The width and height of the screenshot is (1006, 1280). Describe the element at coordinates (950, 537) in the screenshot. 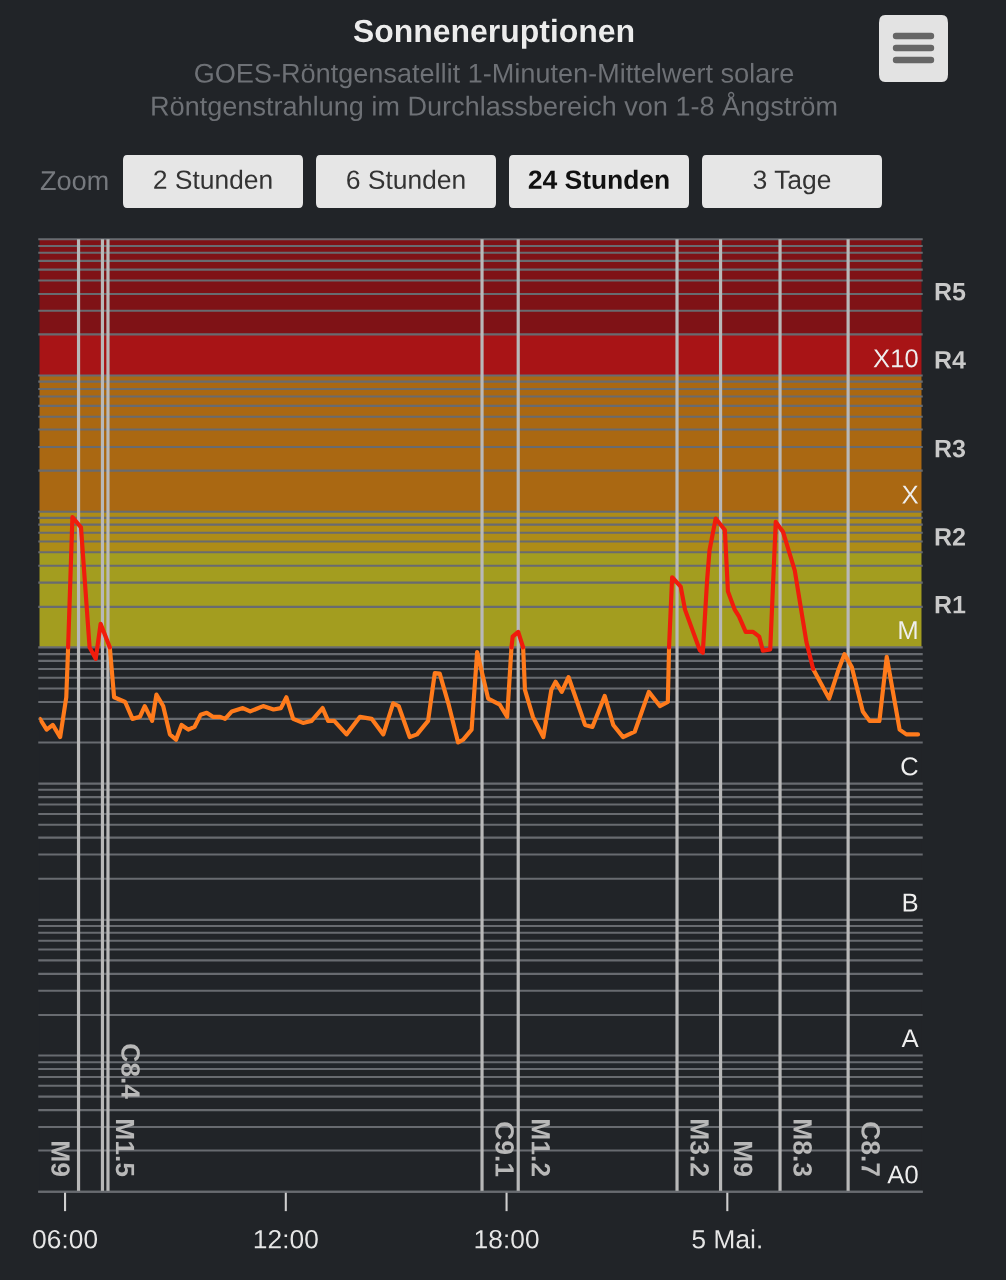

I see `band-label: R2` at that location.